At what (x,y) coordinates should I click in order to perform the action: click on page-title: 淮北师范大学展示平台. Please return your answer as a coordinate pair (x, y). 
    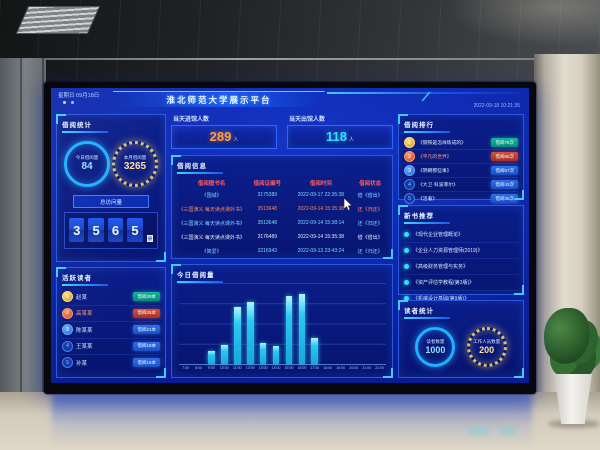
    Looking at the image, I should click on (219, 99).